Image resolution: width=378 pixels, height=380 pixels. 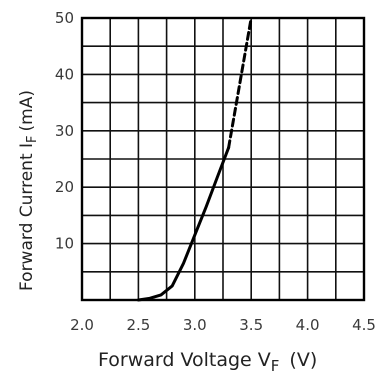 What do you see at coordinates (303, 360) in the screenshot?
I see `x-axis-title-unit: (V)` at bounding box center [303, 360].